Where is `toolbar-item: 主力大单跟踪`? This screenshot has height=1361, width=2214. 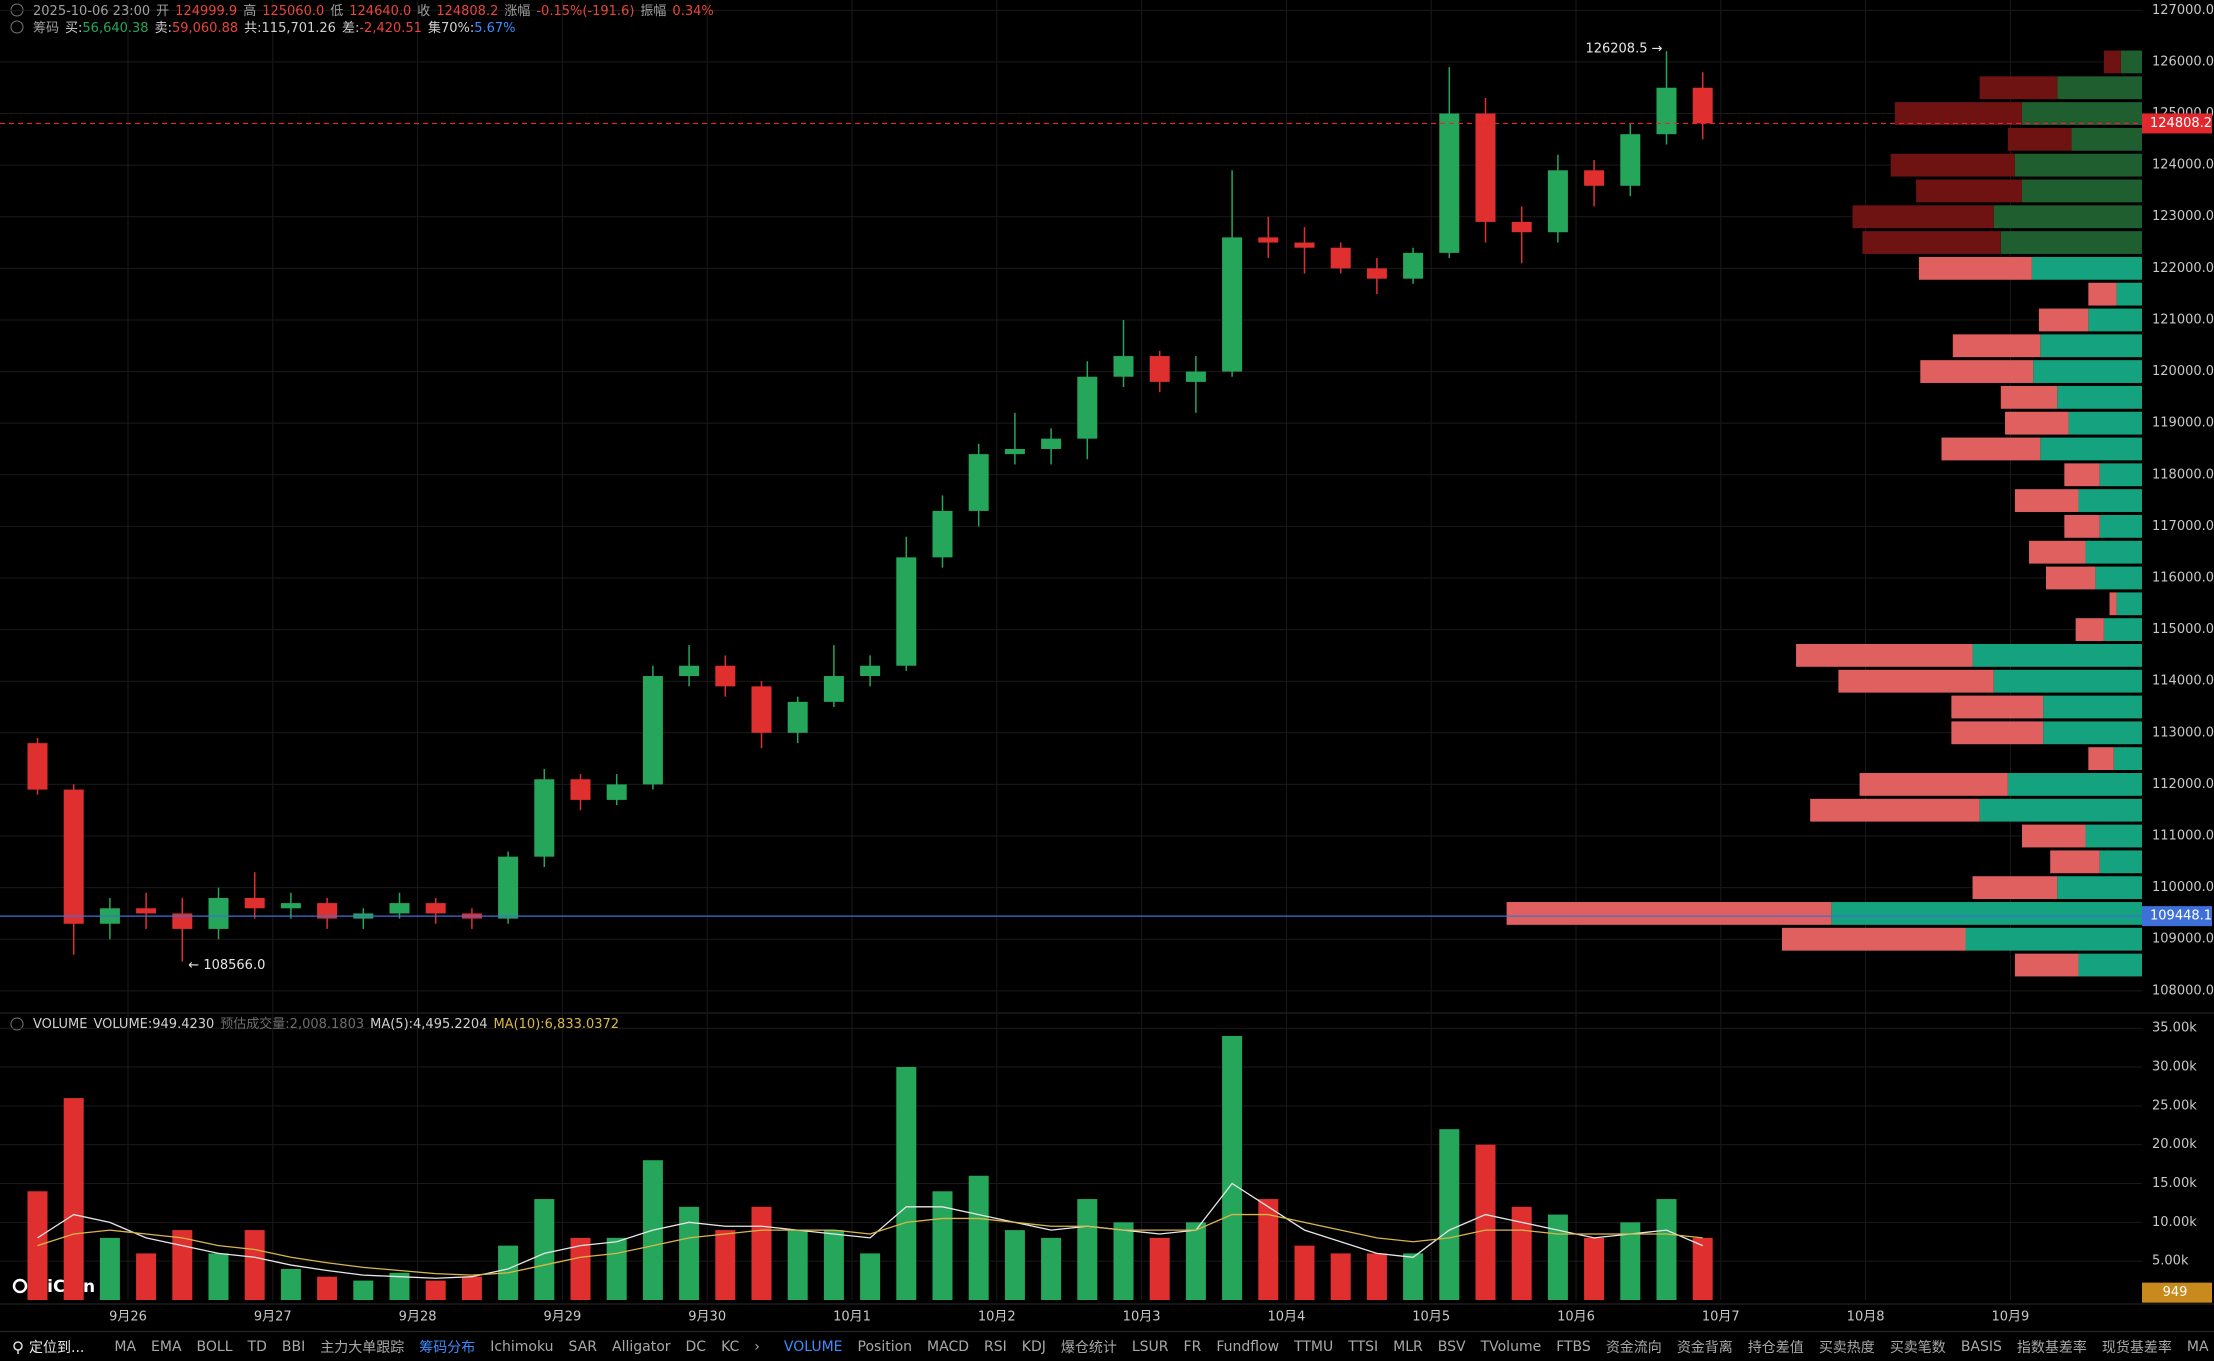 toolbar-item: 主力大单跟踪 is located at coordinates (362, 1347).